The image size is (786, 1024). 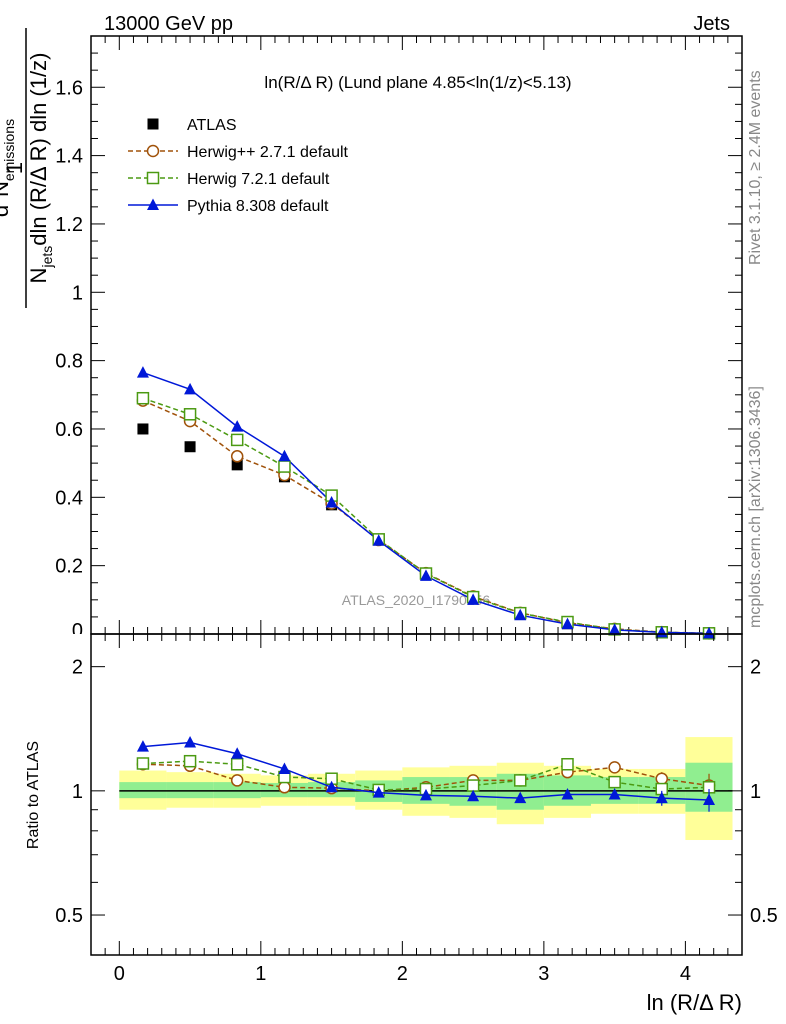 What do you see at coordinates (212, 125) in the screenshot?
I see `legend-label-atlas: ATLAS` at bounding box center [212, 125].